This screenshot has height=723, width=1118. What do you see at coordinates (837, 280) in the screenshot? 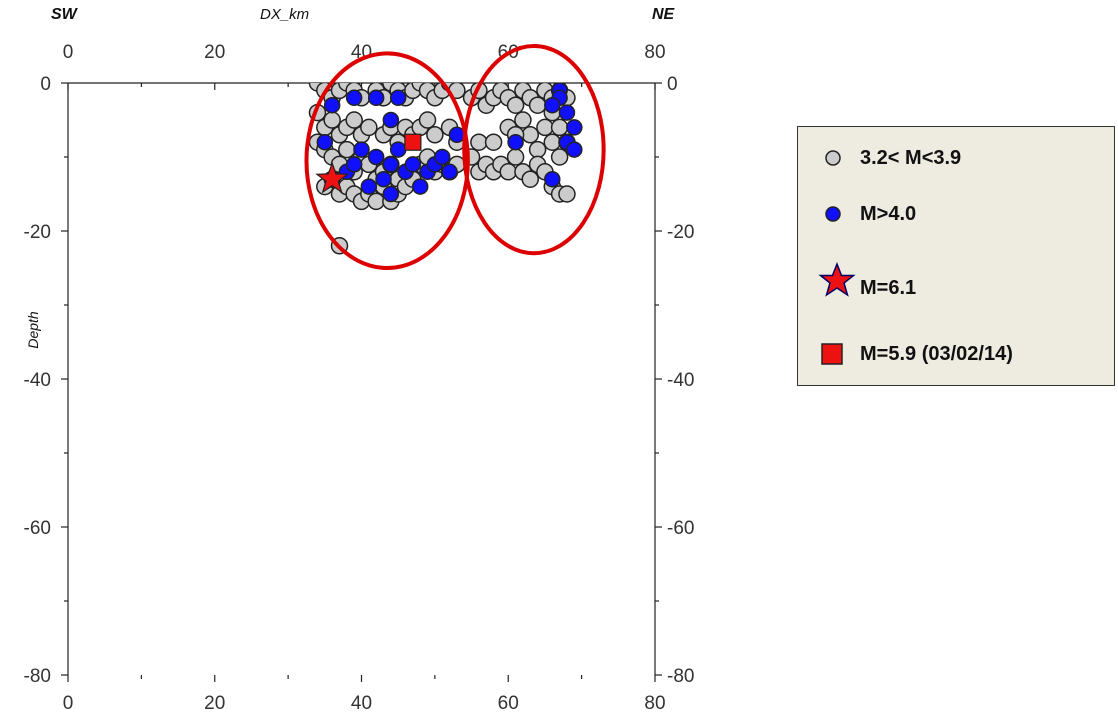
I see `red-star-icon` at bounding box center [837, 280].